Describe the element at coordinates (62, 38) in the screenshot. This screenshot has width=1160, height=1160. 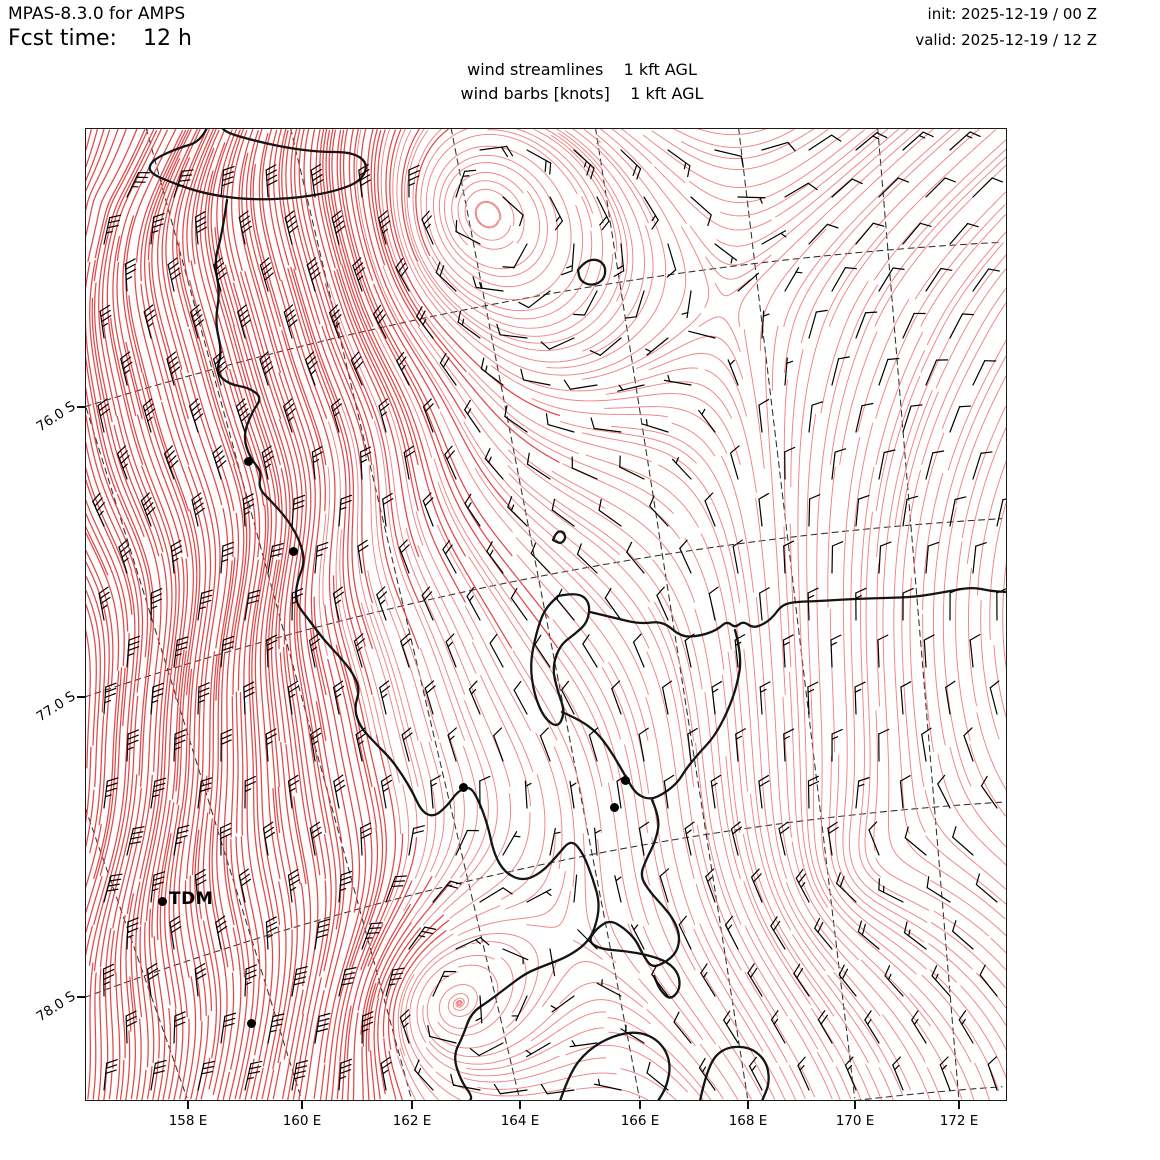
I see `forecast-time-label: Fcst time:` at that location.